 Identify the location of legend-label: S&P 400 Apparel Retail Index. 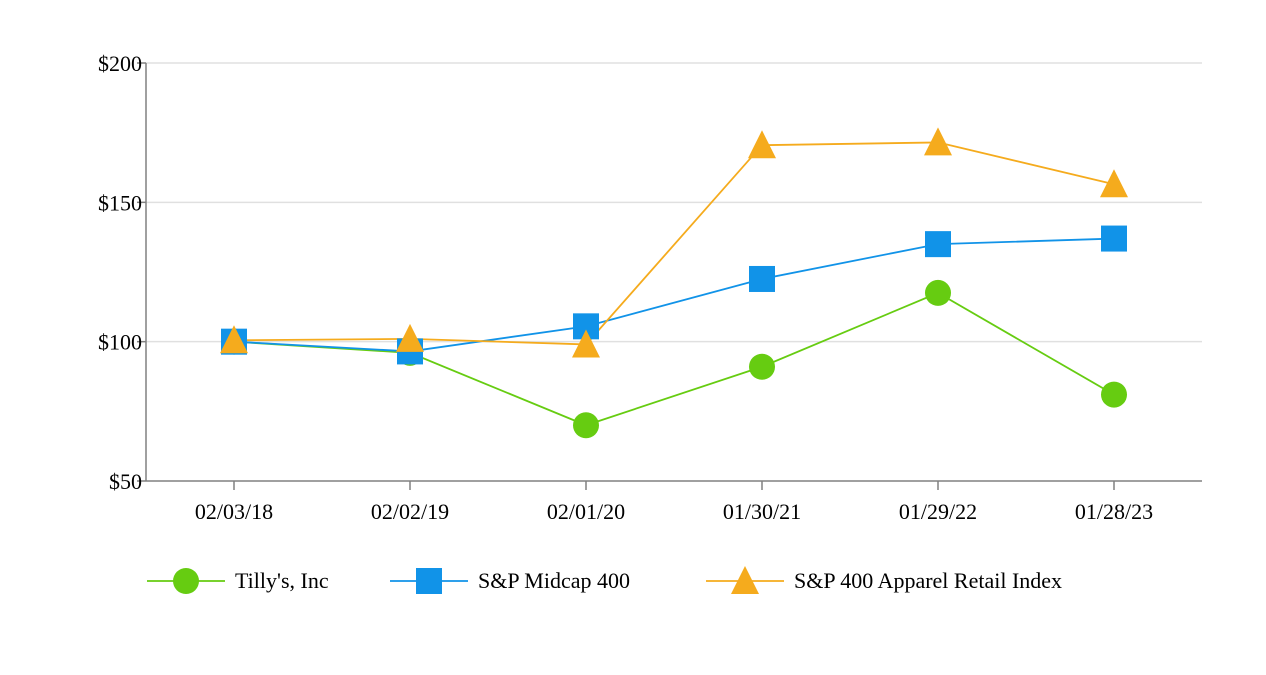
(928, 580).